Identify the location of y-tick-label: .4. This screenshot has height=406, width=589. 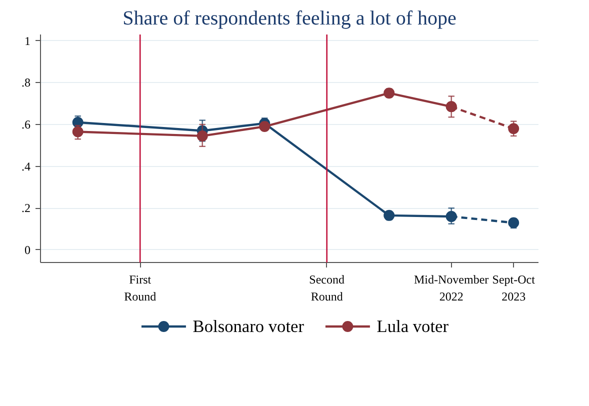
(26, 166).